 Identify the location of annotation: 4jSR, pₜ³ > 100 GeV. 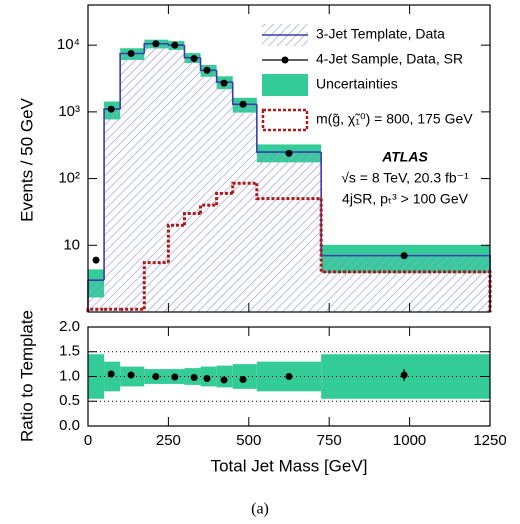
(405, 199).